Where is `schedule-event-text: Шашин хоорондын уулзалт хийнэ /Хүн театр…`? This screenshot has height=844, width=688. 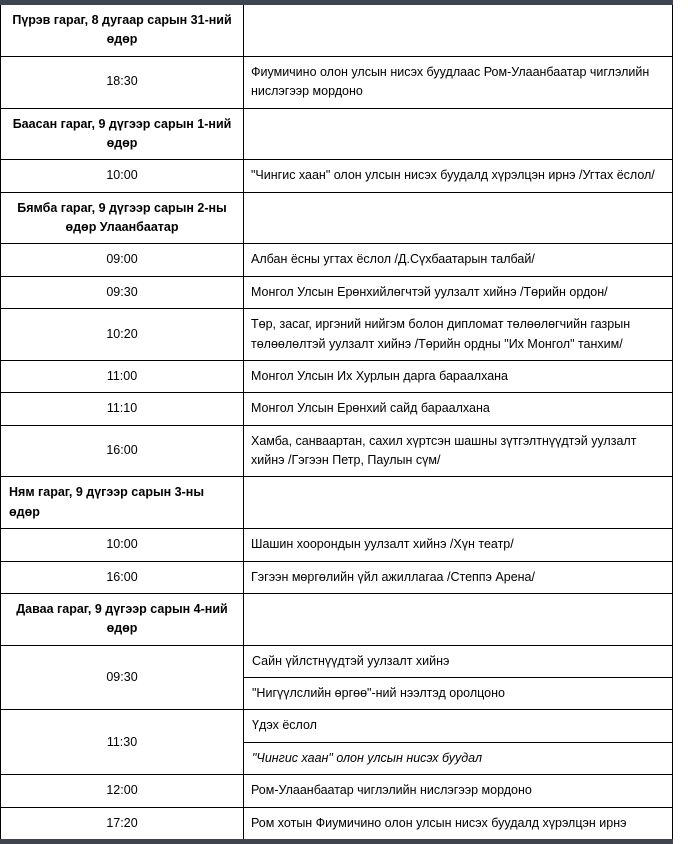 schedule-event-text: Шашин хоорондын уулзалт хийнэ /Хүн театр… is located at coordinates (458, 545).